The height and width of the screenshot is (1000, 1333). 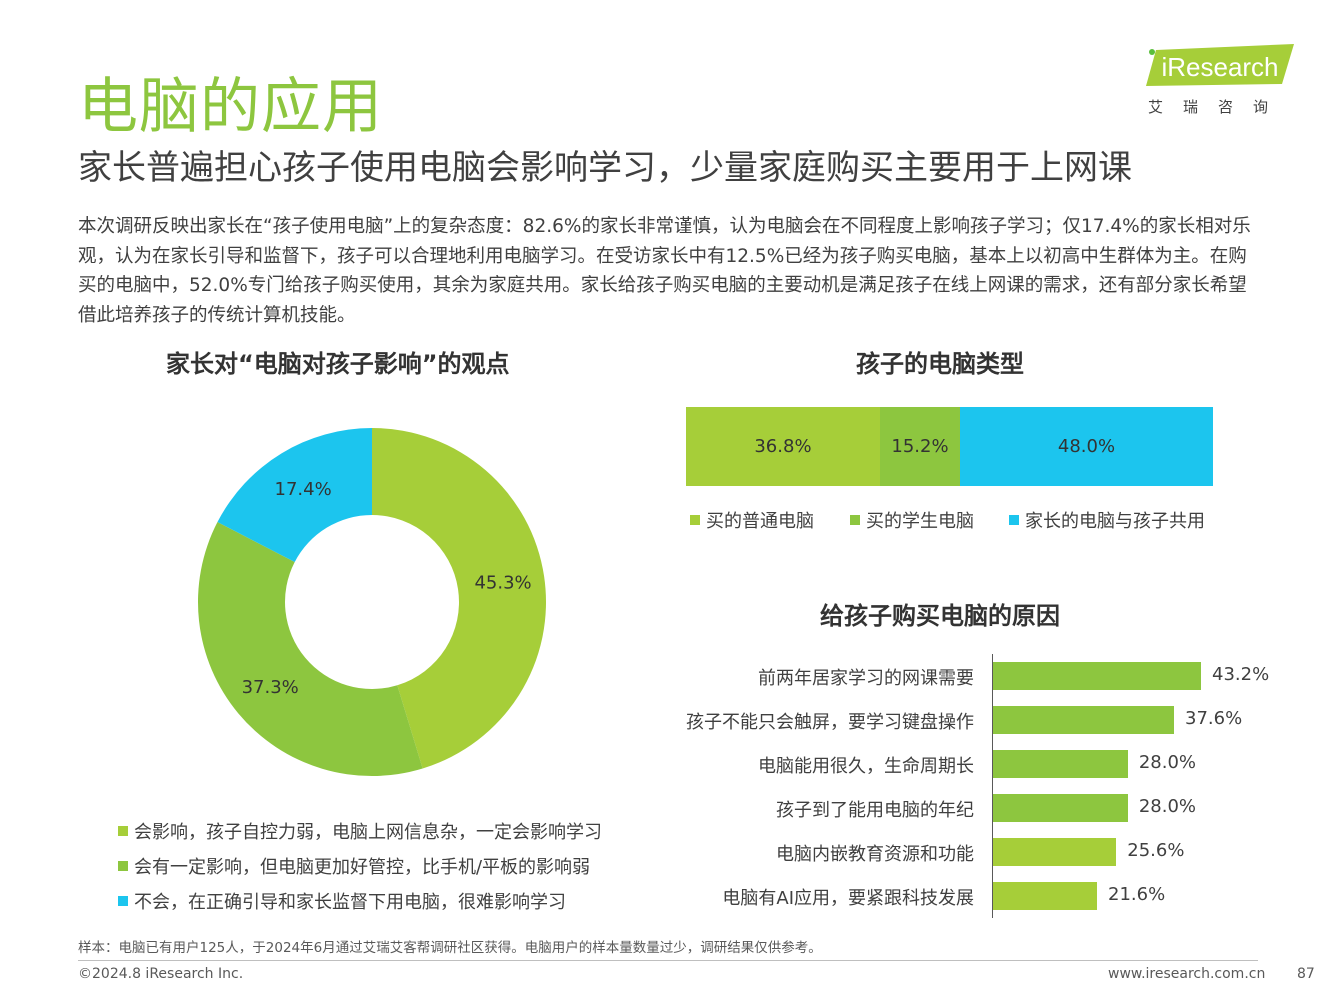 I want to click on hbar-category-label: 电脑能用很久，生命周期长, so click(x=866, y=766).